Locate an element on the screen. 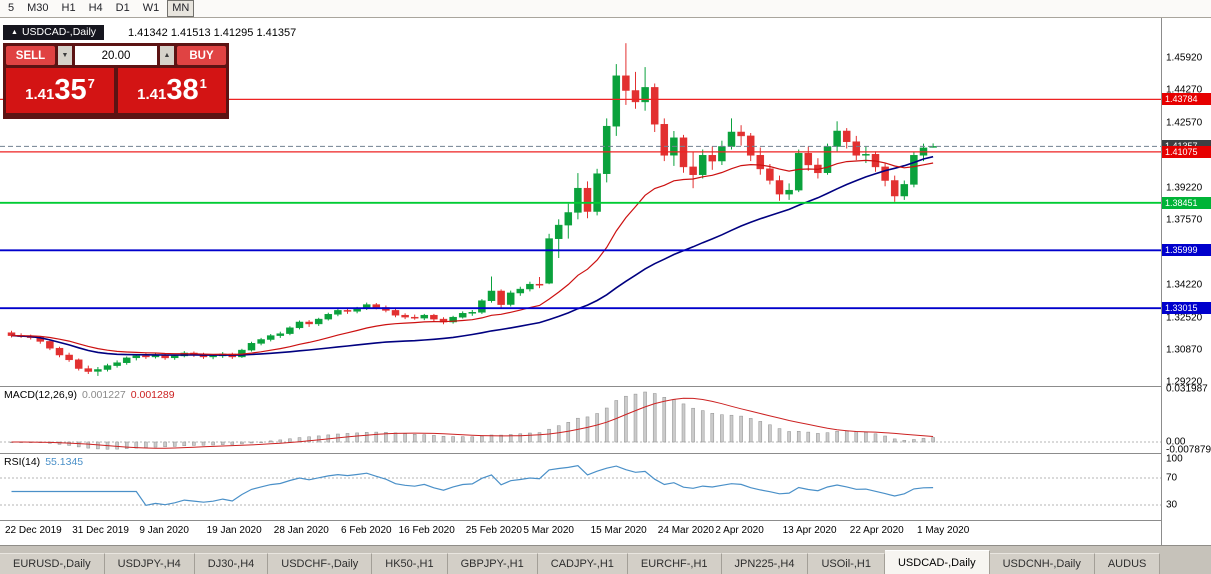 Image resolution: width=1211 pixels, height=574 pixels. price-tick: 1.32520 is located at coordinates (1184, 318).